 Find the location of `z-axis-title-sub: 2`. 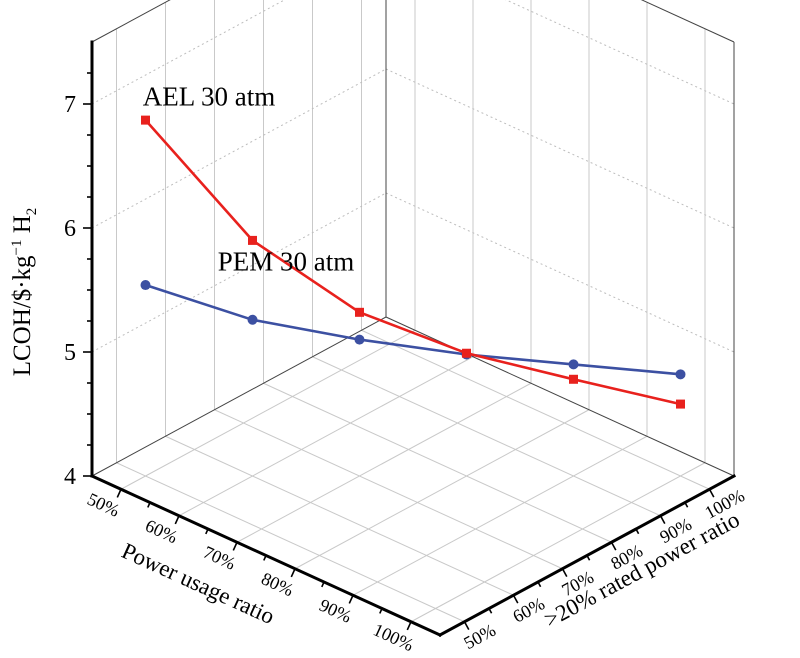

z-axis-title-sub: 2 is located at coordinates (32, 211).